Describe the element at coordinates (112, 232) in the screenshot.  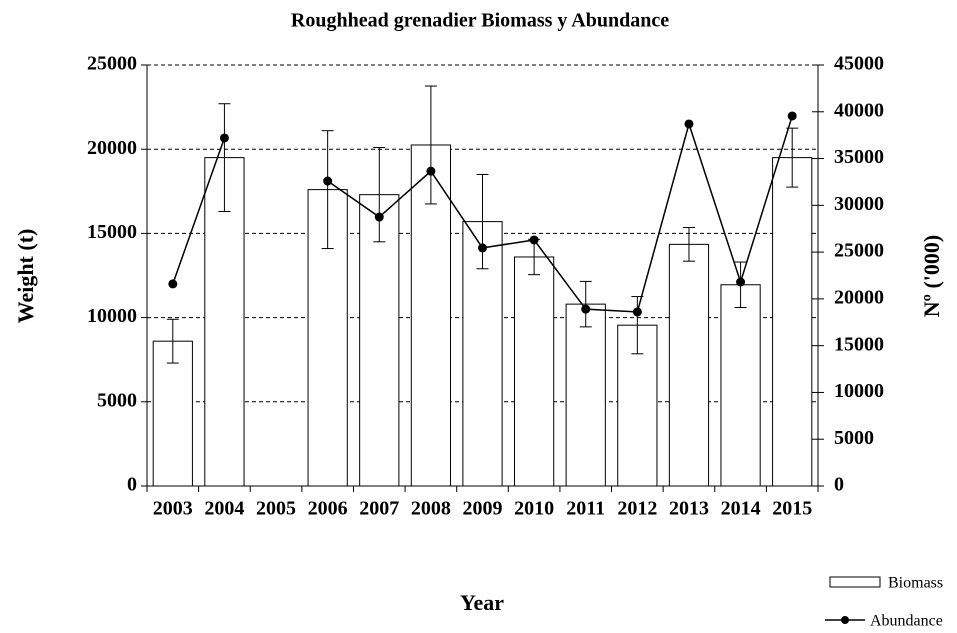
I see `y-tick-label: 15000` at that location.